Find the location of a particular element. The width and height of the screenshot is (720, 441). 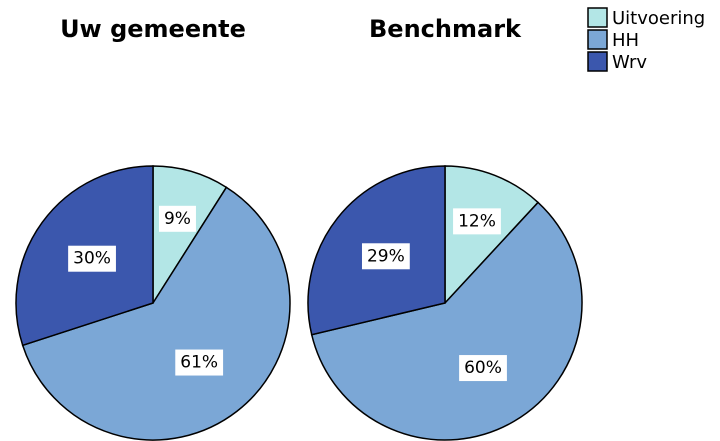

data-label: 60% is located at coordinates (483, 368).